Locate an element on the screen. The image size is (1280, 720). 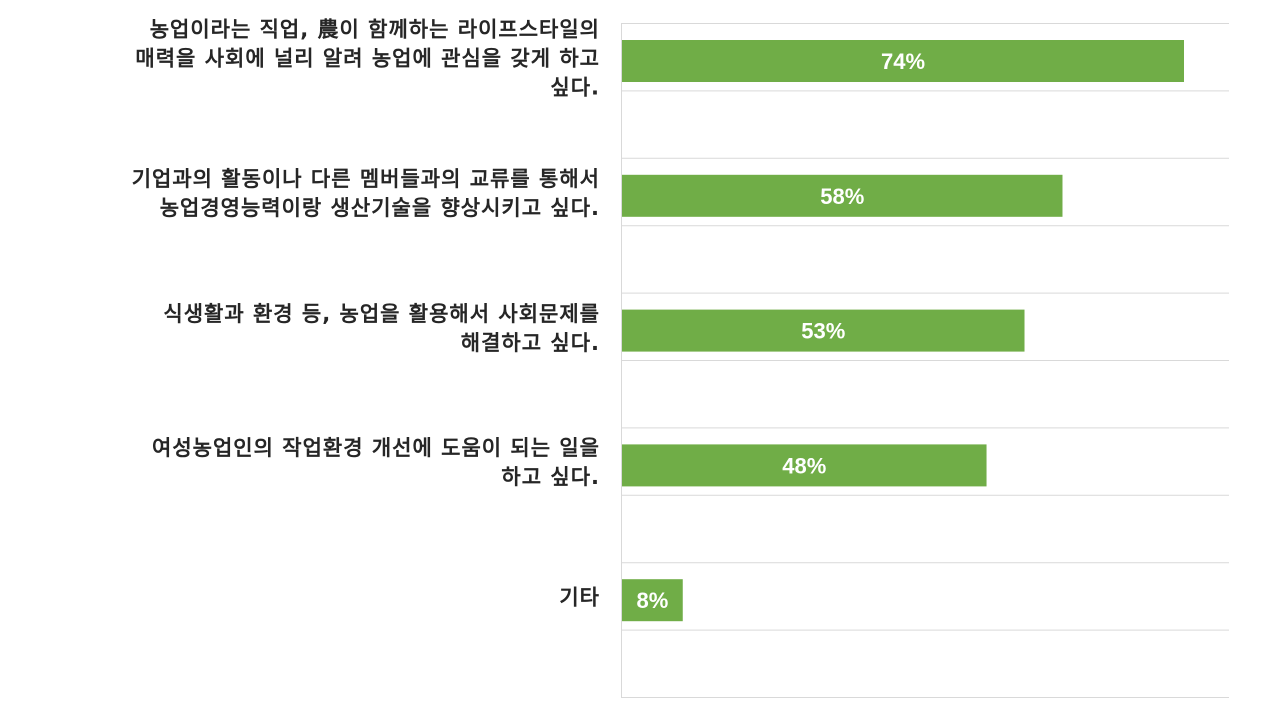
data-label: 74% is located at coordinates (903, 61).